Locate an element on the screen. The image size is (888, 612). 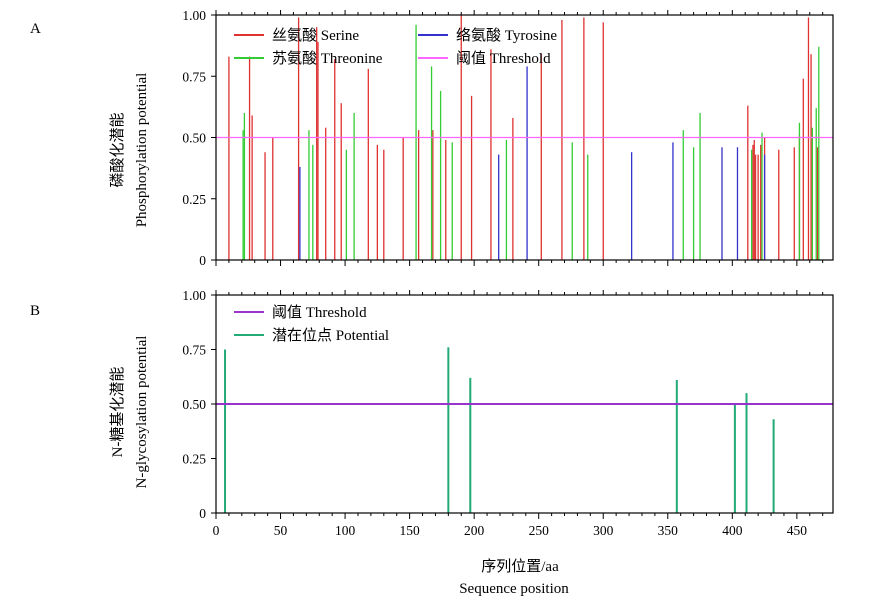
chart-b-ytick-label-2: 0.50 is located at coordinates (194, 404).